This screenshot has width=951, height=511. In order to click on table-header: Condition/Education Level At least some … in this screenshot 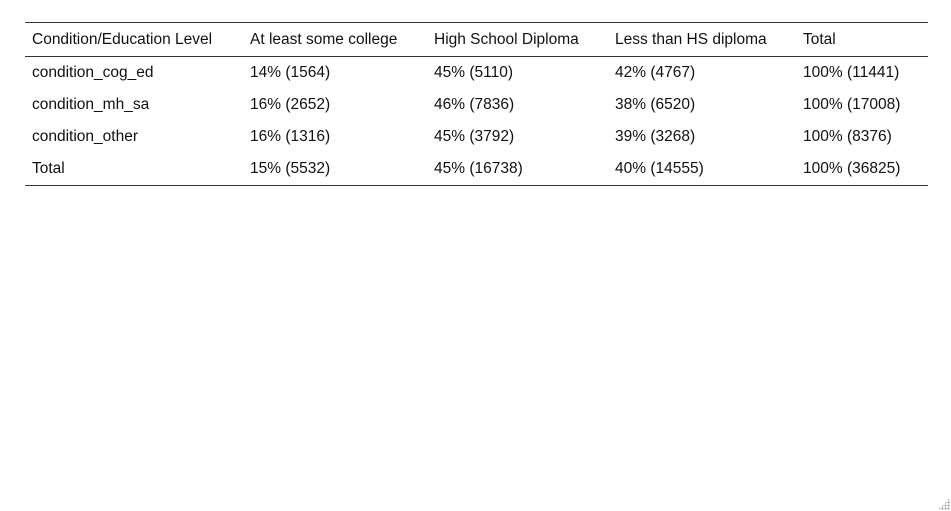, I will do `click(476, 39)`.